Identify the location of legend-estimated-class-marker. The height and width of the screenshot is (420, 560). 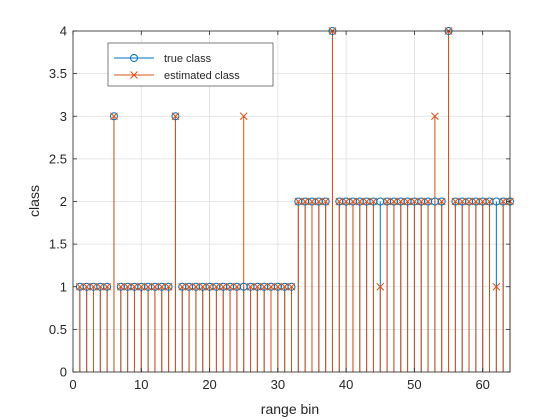
(134, 75).